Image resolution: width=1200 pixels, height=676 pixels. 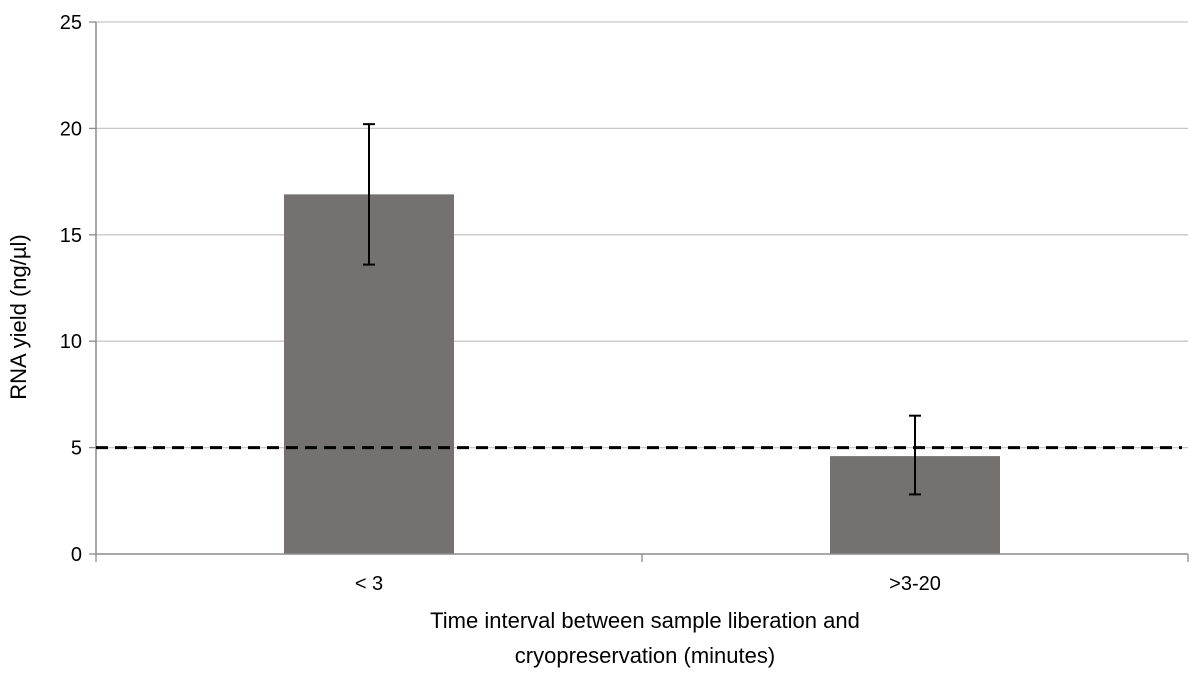 What do you see at coordinates (71, 342) in the screenshot?
I see `y-tick-label: 10` at bounding box center [71, 342].